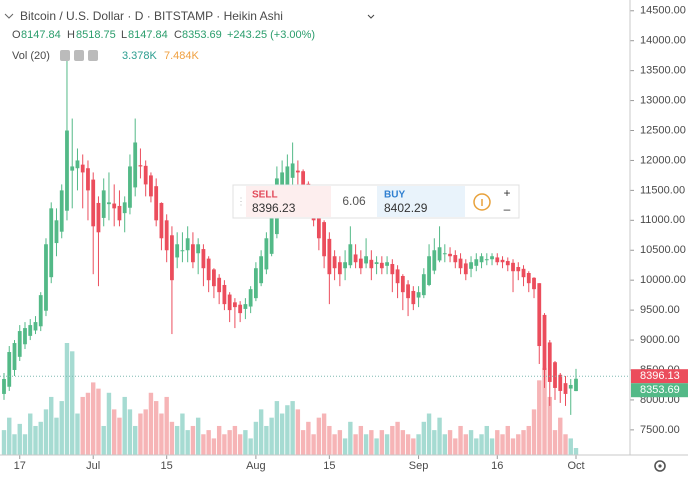 The image size is (688, 477). Describe the element at coordinates (660, 466) in the screenshot. I see `settings-gear` at that location.